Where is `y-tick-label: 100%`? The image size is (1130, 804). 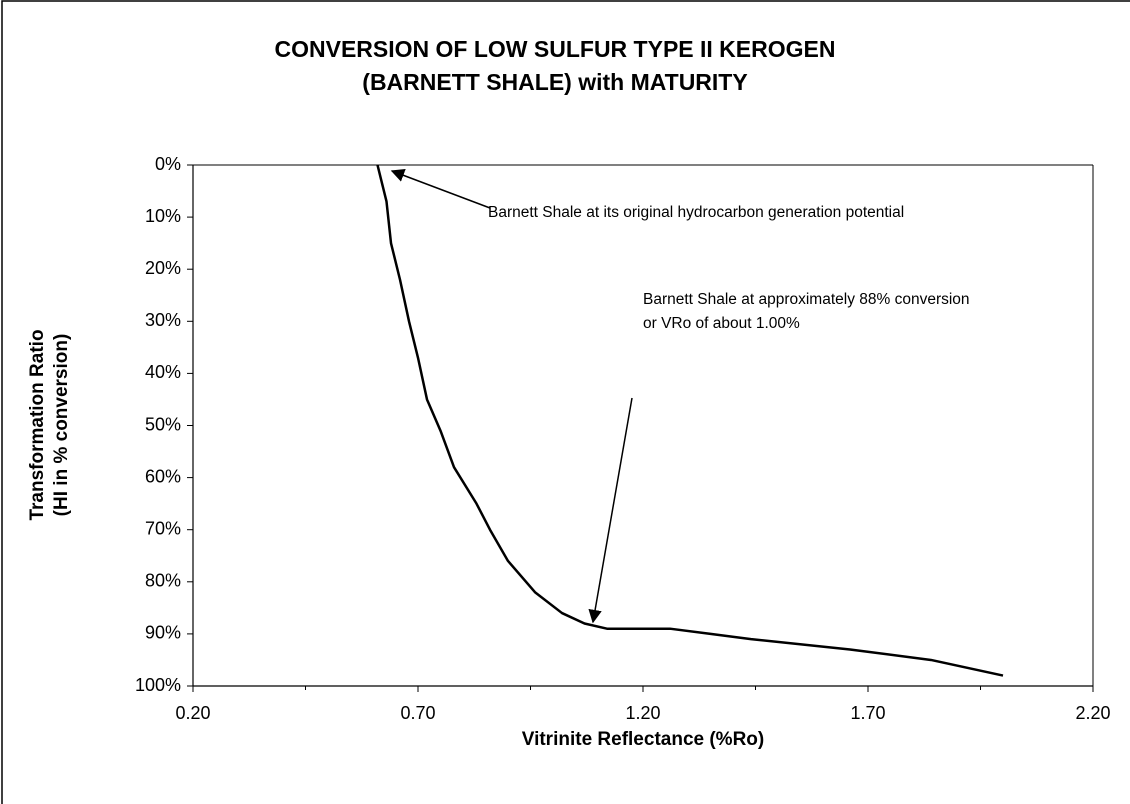
y-tick-label: 100% is located at coordinates (158, 685).